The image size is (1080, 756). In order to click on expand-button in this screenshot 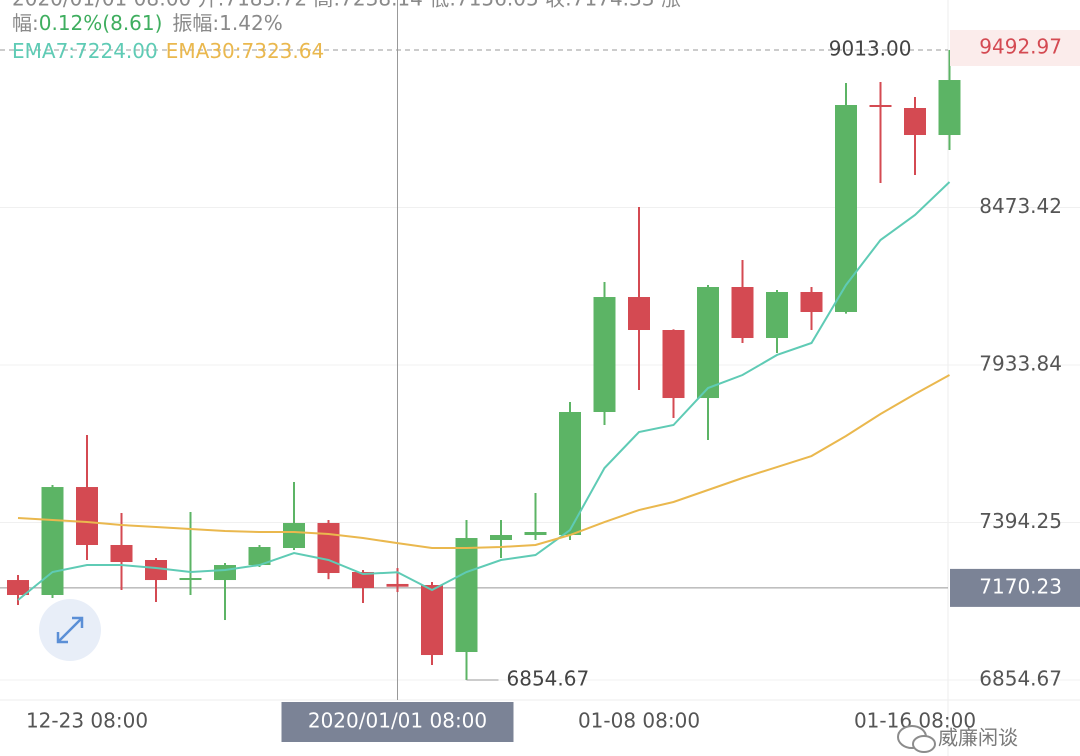, I will do `click(70, 630)`.